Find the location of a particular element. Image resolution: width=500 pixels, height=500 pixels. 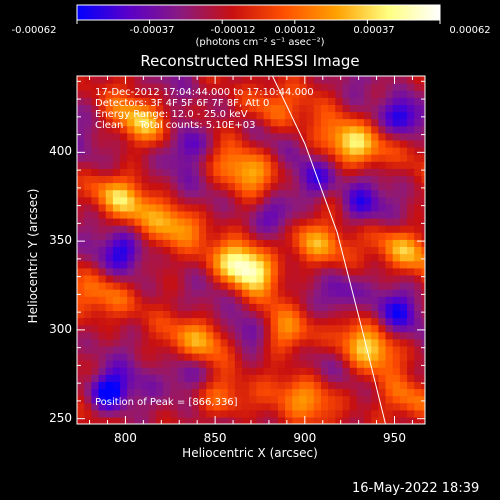

x-tick-label: 850 is located at coordinates (215, 438).